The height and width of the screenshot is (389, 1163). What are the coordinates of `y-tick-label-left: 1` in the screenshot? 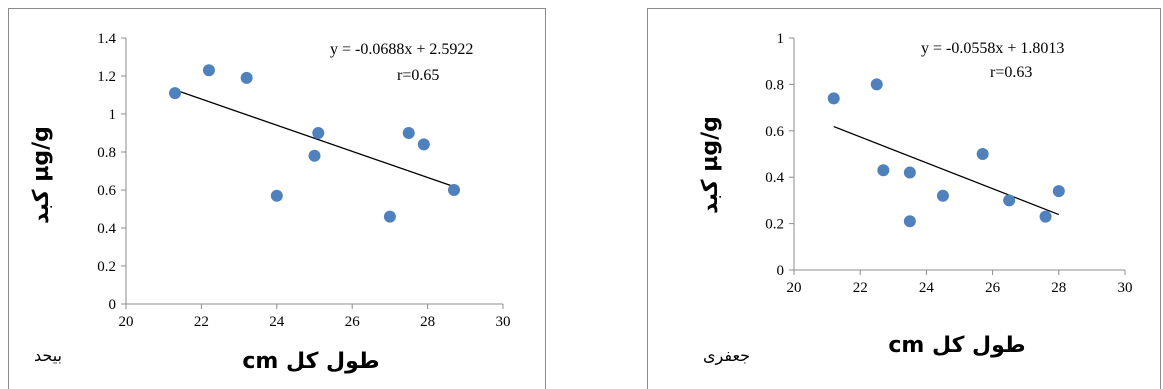 It's located at (113, 115).